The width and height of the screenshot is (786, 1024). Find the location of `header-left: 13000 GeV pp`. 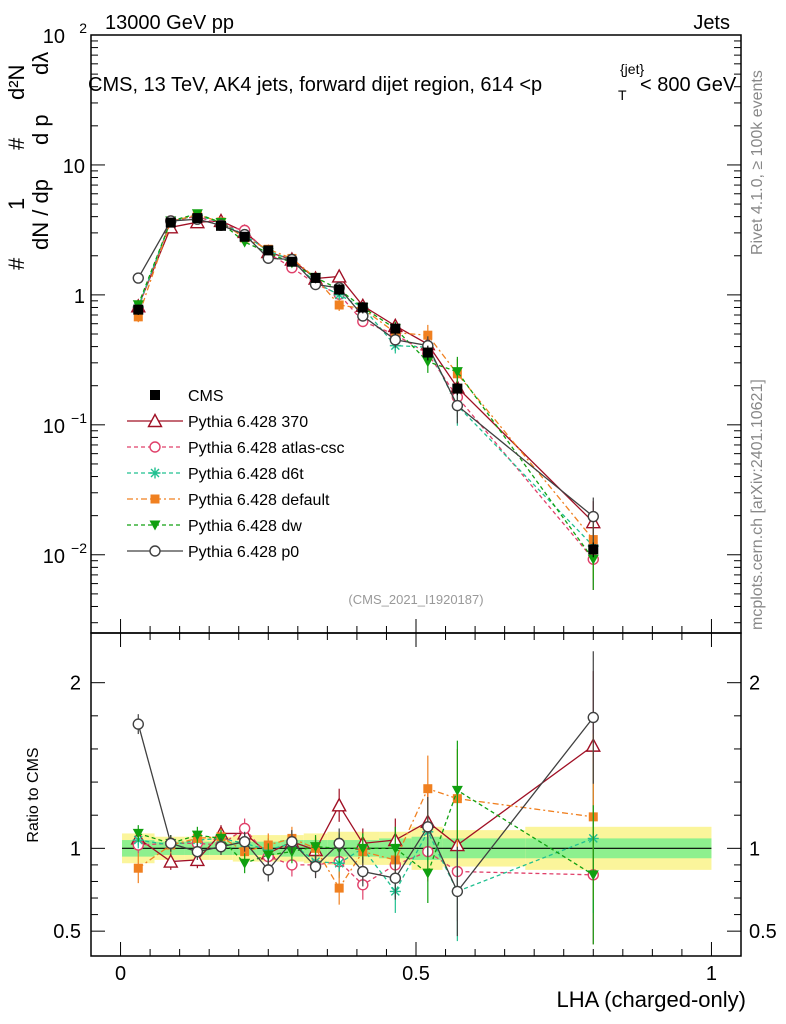

header-left: 13000 GeV pp is located at coordinates (169, 23).